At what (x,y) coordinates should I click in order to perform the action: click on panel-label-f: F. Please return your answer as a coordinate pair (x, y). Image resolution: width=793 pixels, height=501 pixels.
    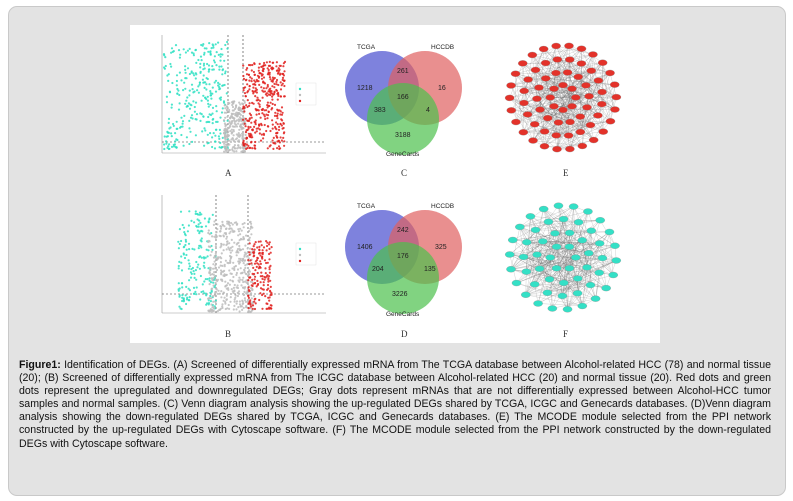
    Looking at the image, I should click on (566, 334).